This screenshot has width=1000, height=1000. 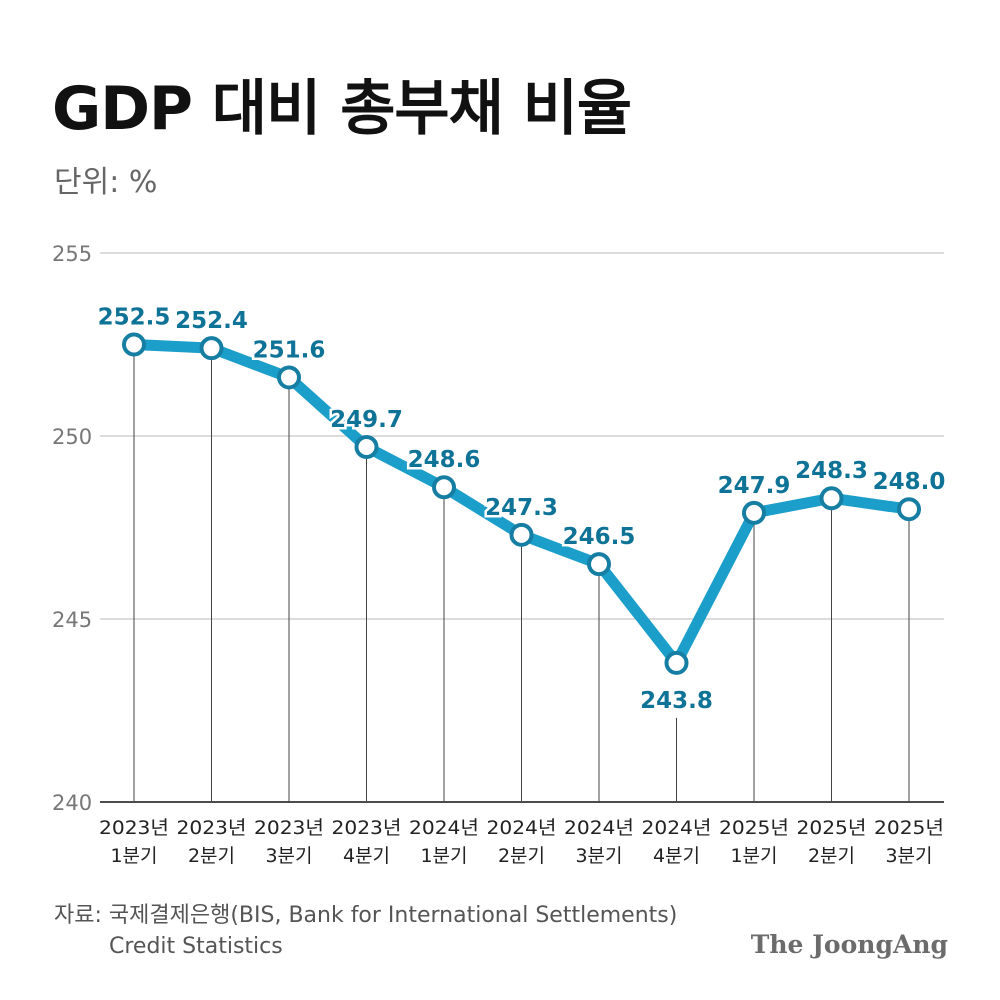 What do you see at coordinates (909, 482) in the screenshot?
I see `data-label: 248.0` at bounding box center [909, 482].